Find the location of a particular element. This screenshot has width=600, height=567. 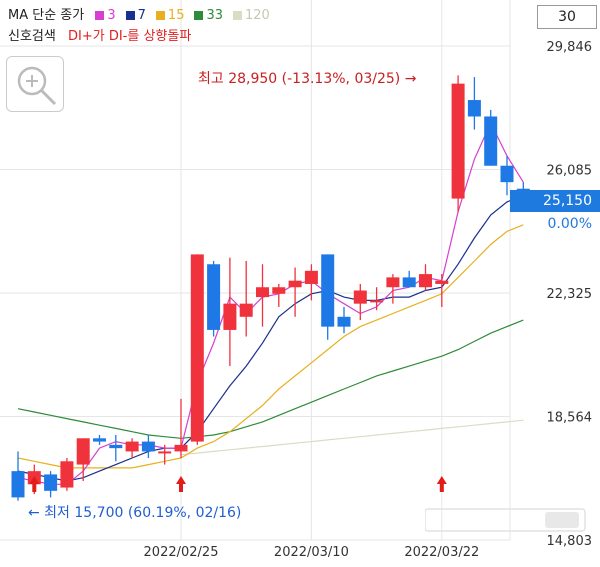

legend-label: 33 is located at coordinates (214, 15).